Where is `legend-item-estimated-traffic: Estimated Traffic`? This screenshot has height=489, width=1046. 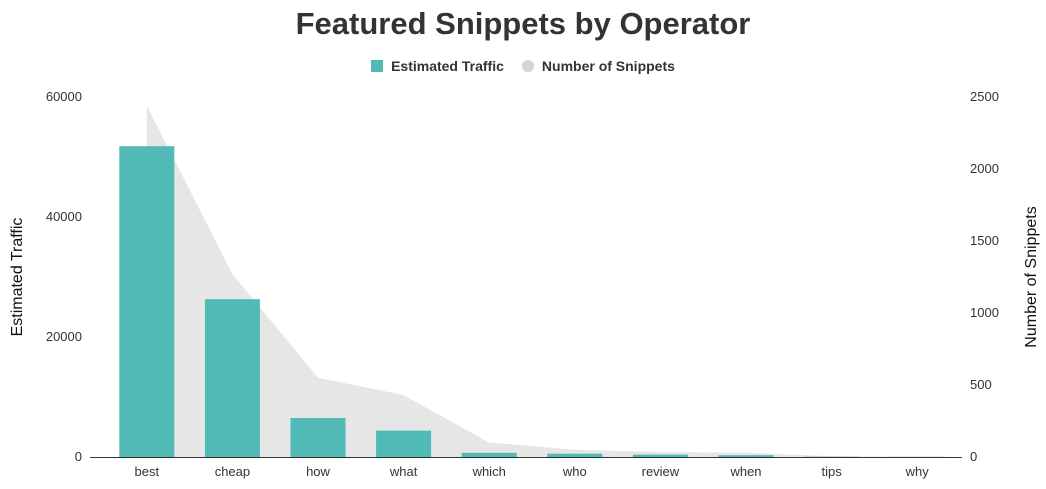
legend-item-estimated-traffic: Estimated Traffic is located at coordinates (437, 66).